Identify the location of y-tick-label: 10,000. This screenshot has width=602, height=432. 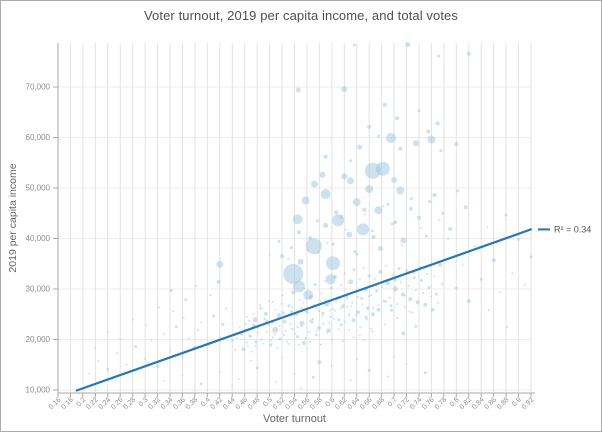
(38, 390).